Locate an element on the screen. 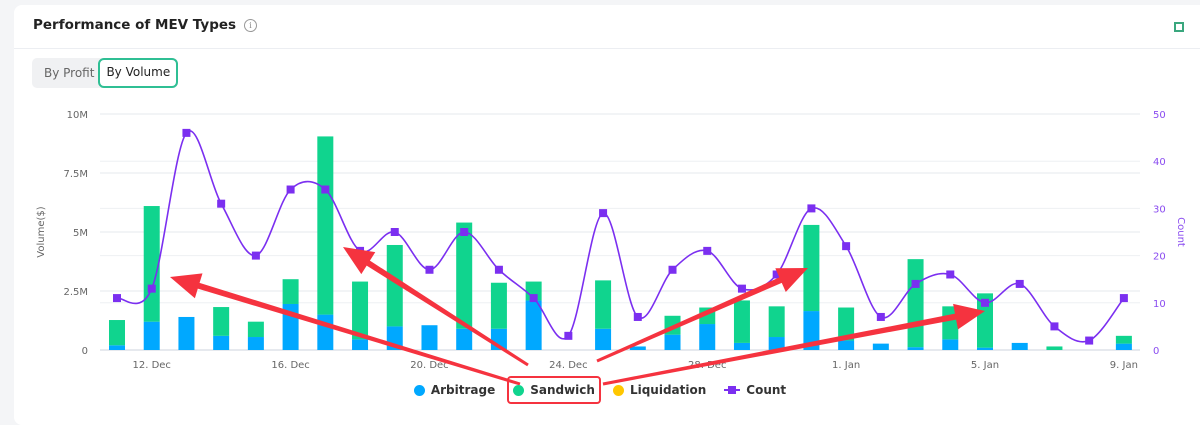 The height and width of the screenshot is (425, 1200). x-tick-label: 12. Dec is located at coordinates (152, 365).